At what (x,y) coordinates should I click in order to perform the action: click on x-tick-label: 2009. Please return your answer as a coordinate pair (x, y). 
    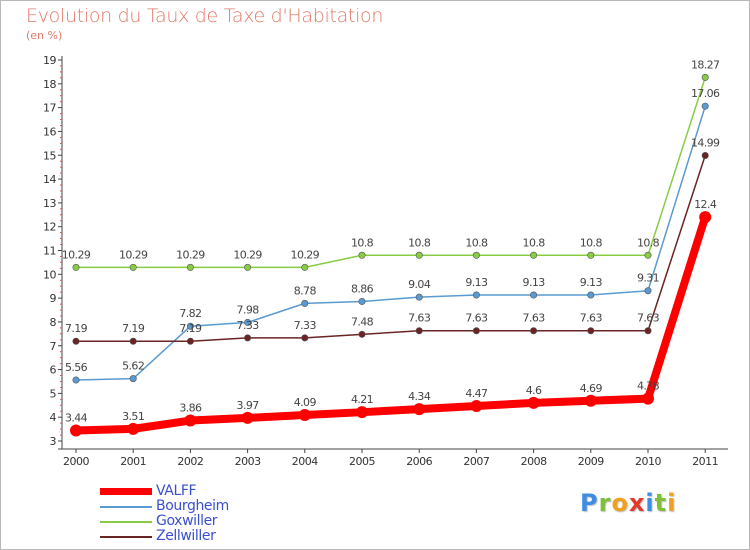
    Looking at the image, I should click on (591, 461).